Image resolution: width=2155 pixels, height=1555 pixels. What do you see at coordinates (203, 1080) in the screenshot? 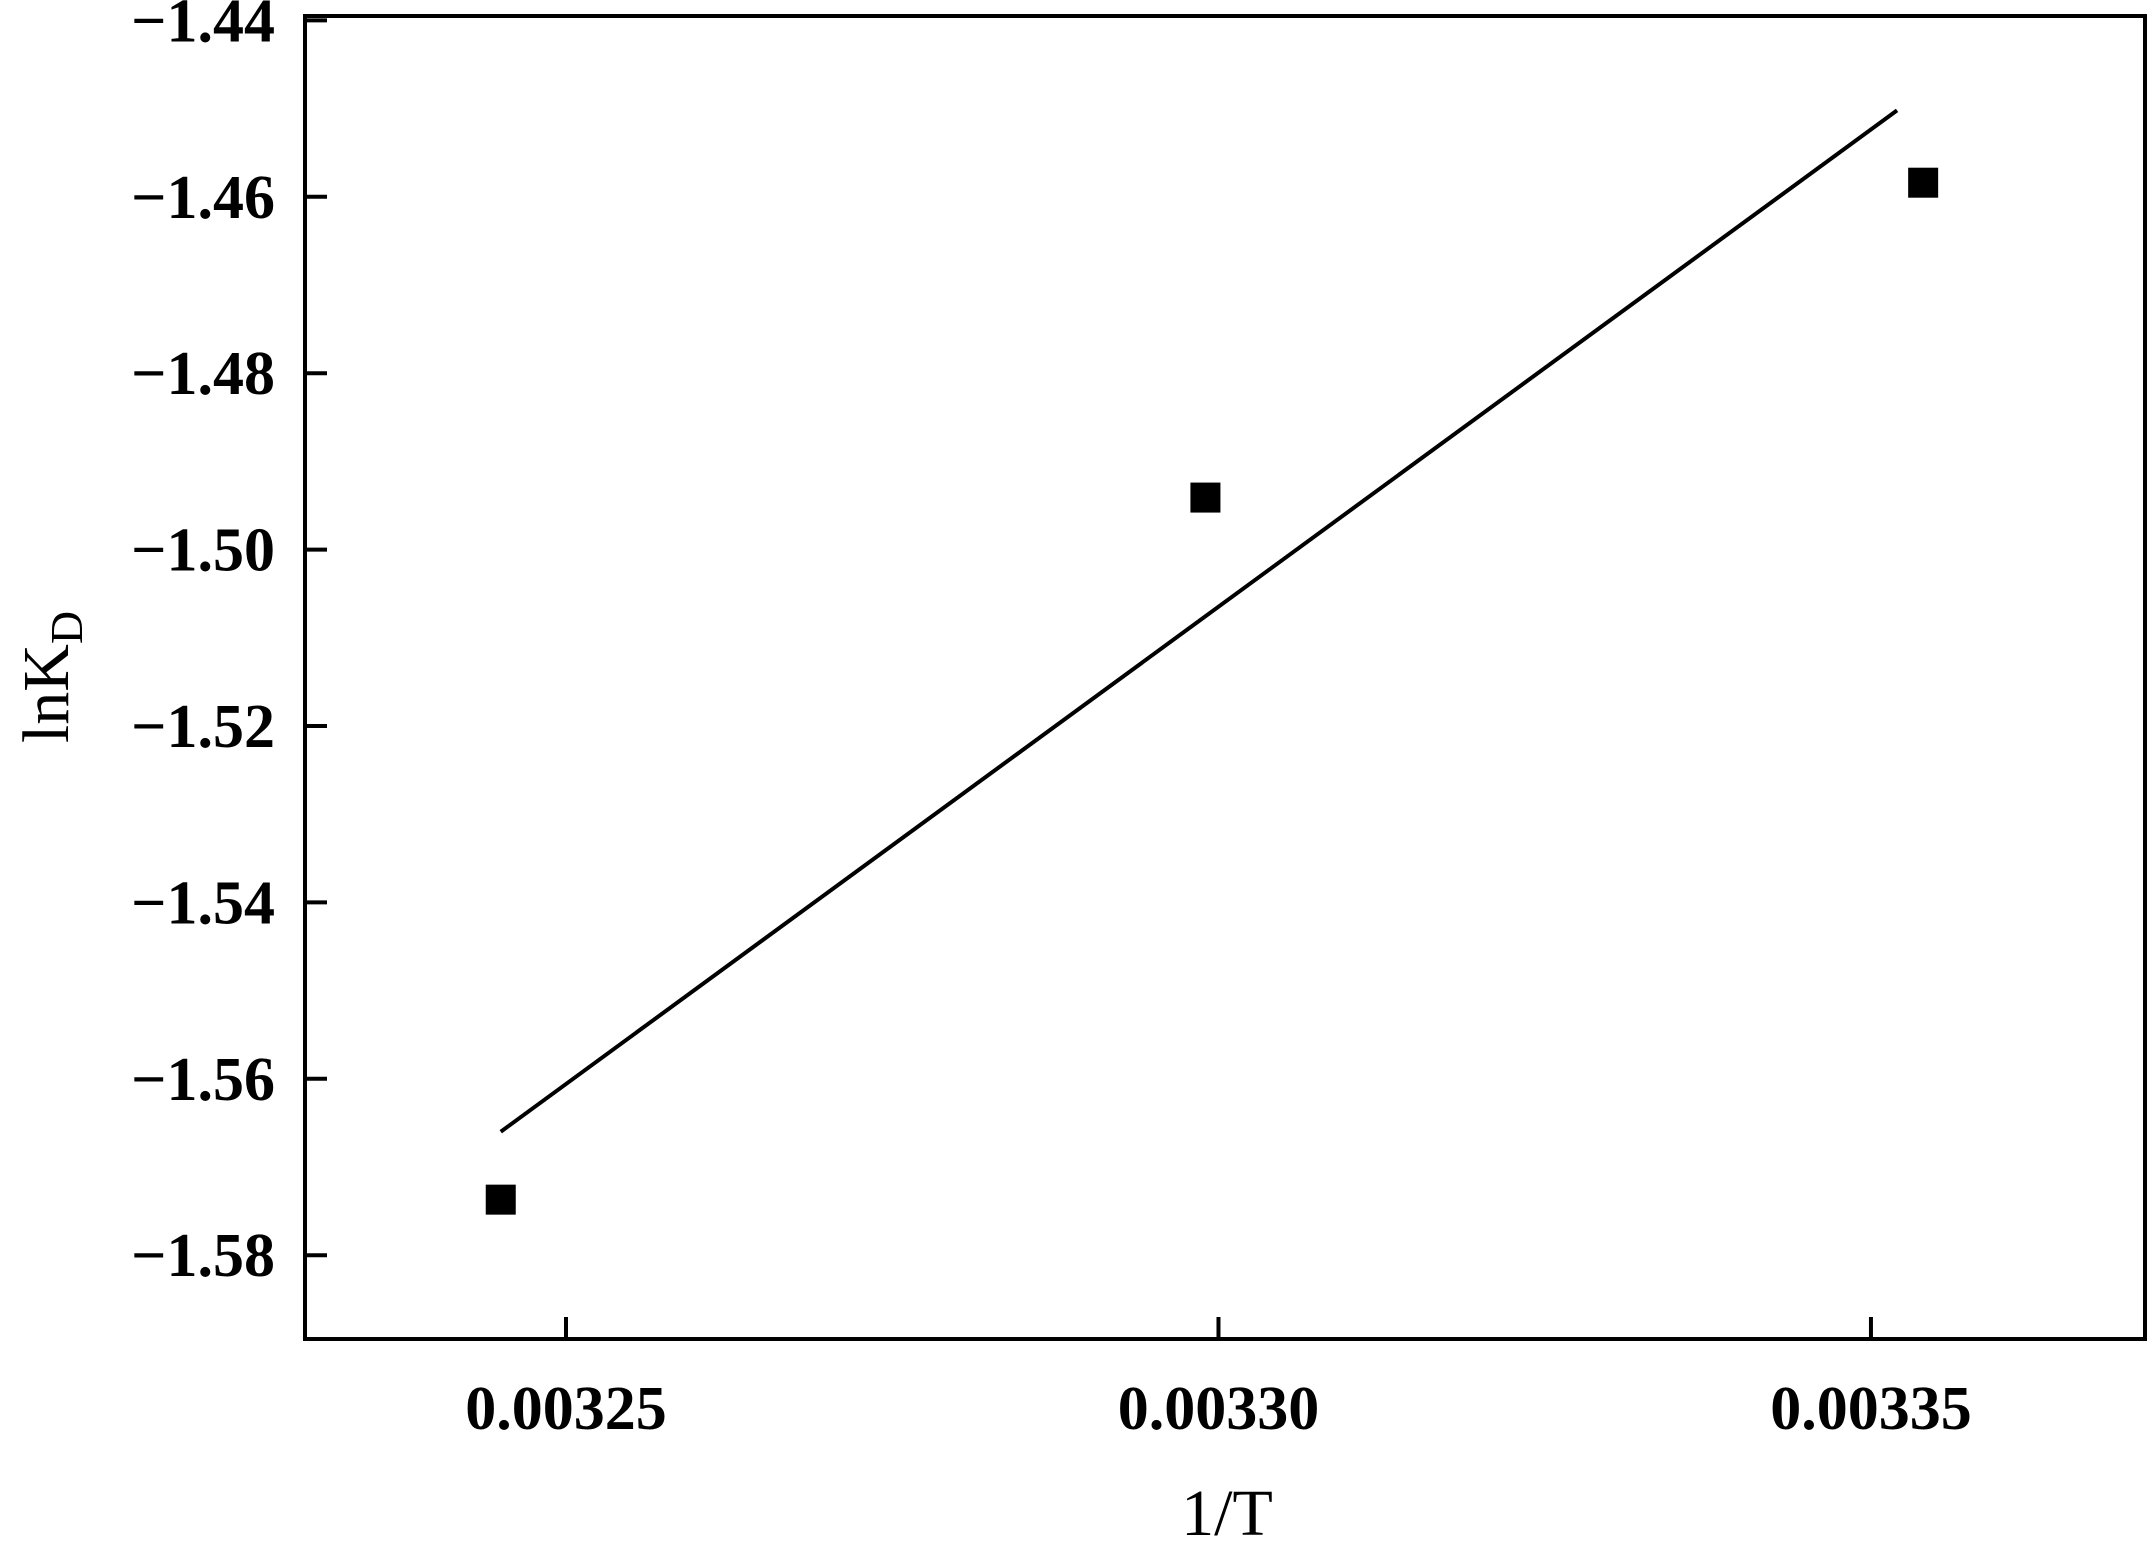
I see `y-tick-label-6: −1.56` at bounding box center [203, 1080].